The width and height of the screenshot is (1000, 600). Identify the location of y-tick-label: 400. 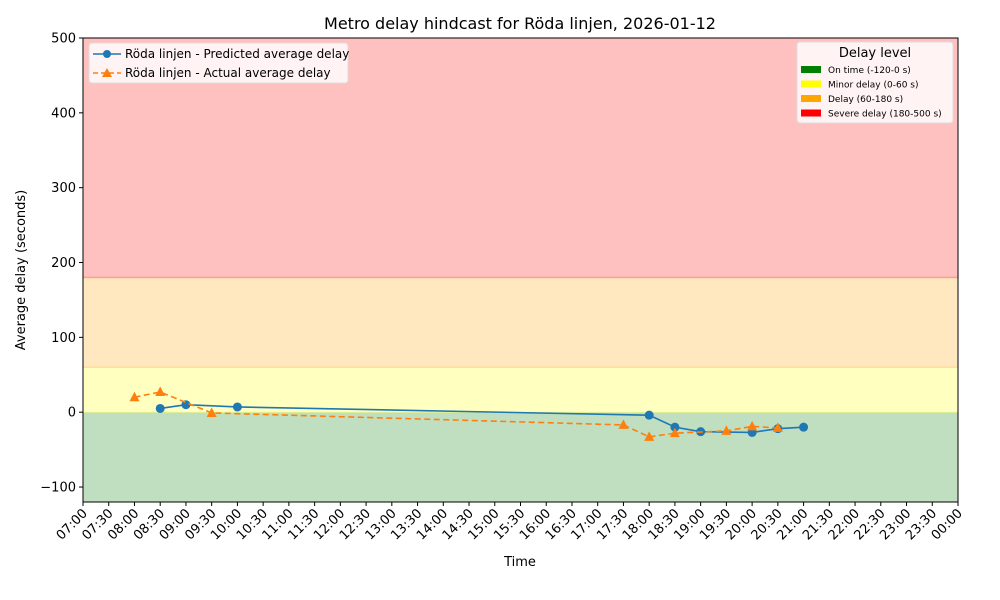
(63, 113).